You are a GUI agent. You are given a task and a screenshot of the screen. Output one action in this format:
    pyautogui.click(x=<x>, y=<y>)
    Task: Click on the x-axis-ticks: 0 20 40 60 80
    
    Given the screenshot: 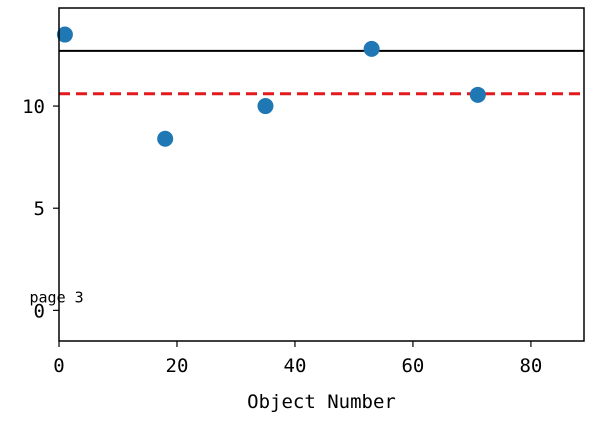 What is the action you would take?
    pyautogui.click(x=297, y=359)
    